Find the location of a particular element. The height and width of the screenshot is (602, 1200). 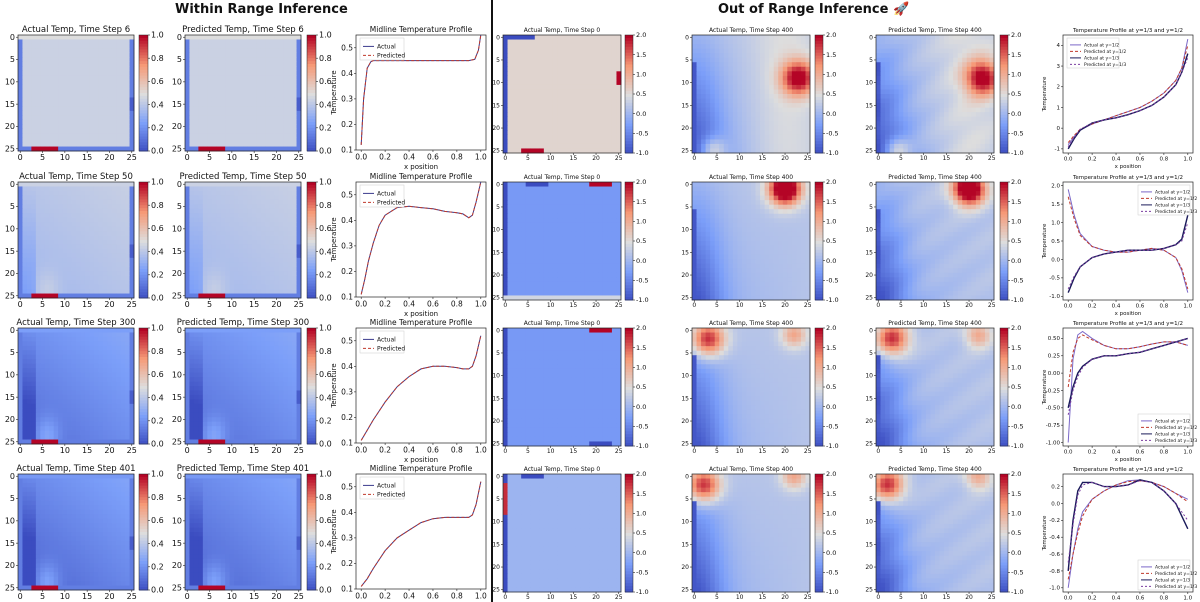

heatmap-x-tick: 20 is located at coordinates (276, 304).